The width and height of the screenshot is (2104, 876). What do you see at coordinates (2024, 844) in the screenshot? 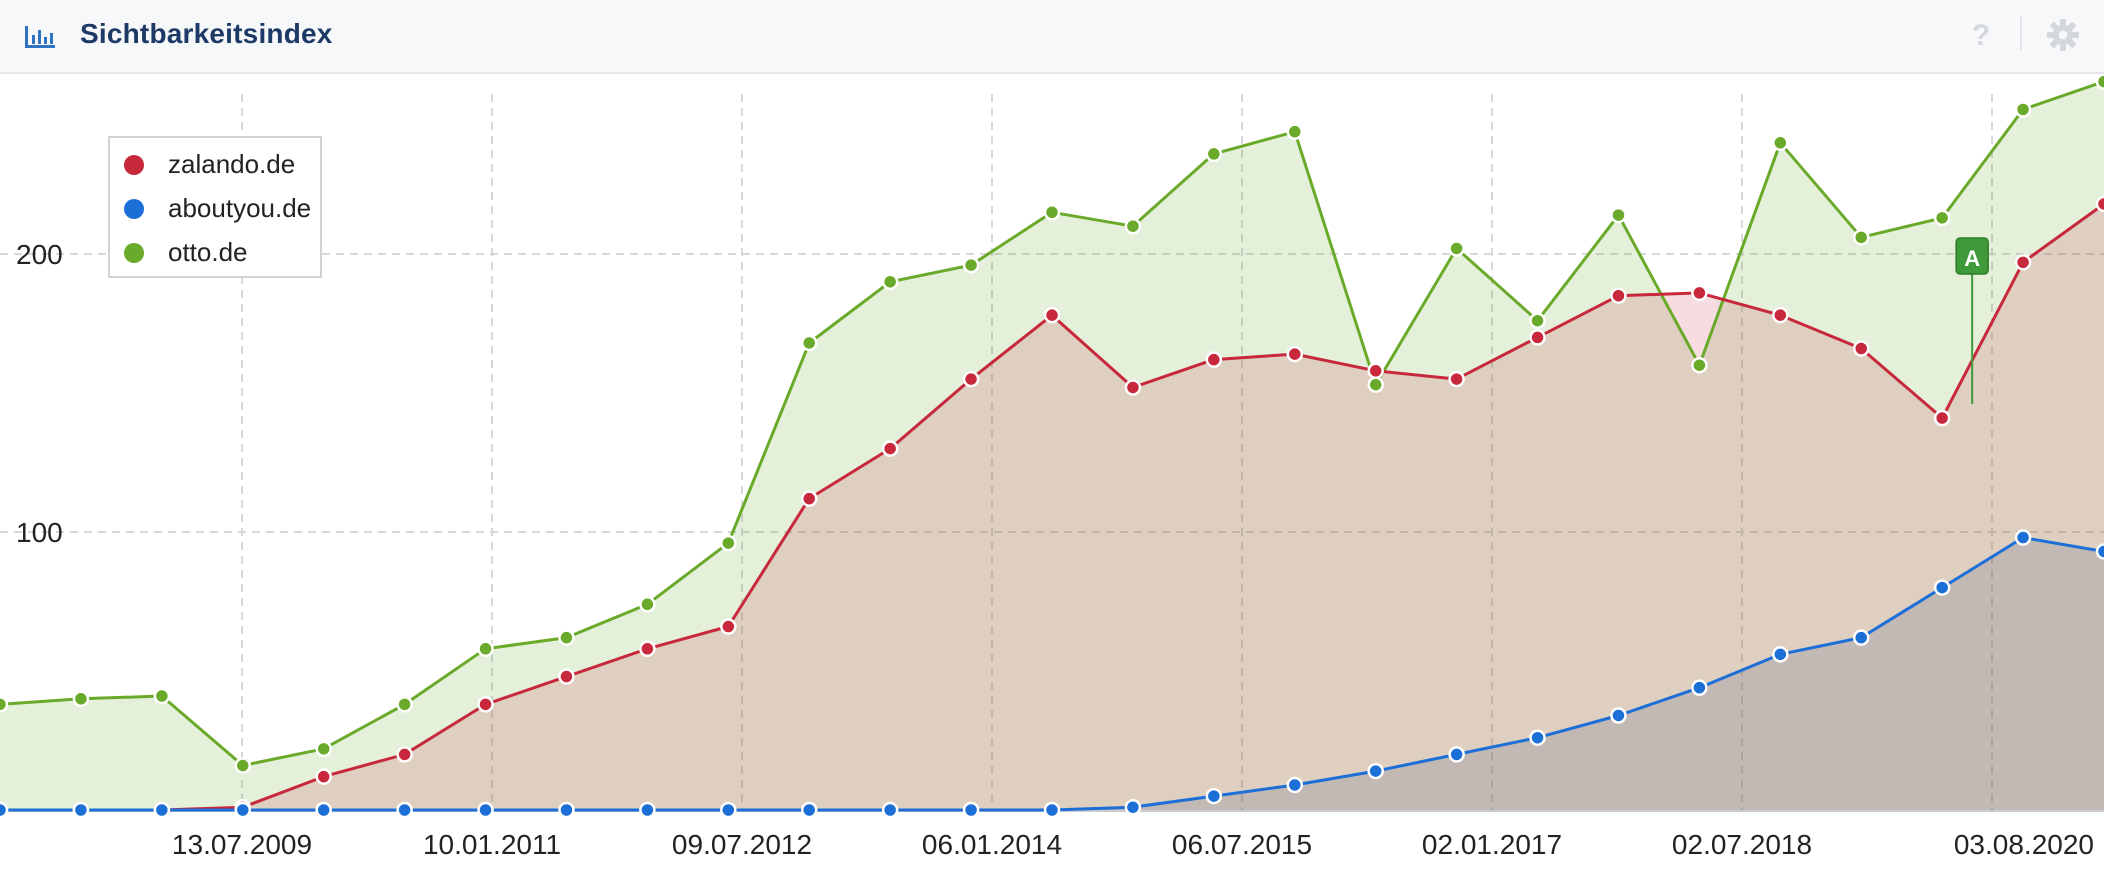
I see `x-tick-label: 03.08.2020` at bounding box center [2024, 844].